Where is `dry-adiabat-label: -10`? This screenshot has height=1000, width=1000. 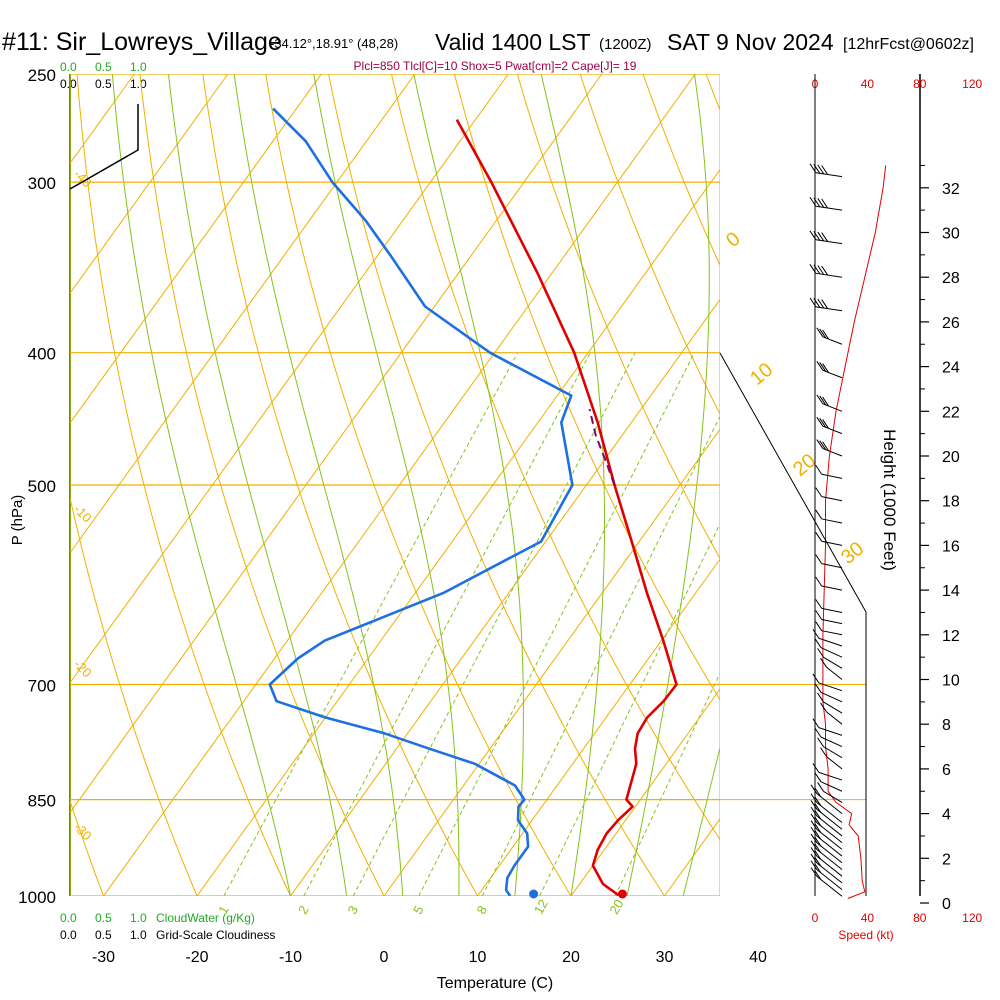 dry-adiabat-label: -10 is located at coordinates (83, 514).